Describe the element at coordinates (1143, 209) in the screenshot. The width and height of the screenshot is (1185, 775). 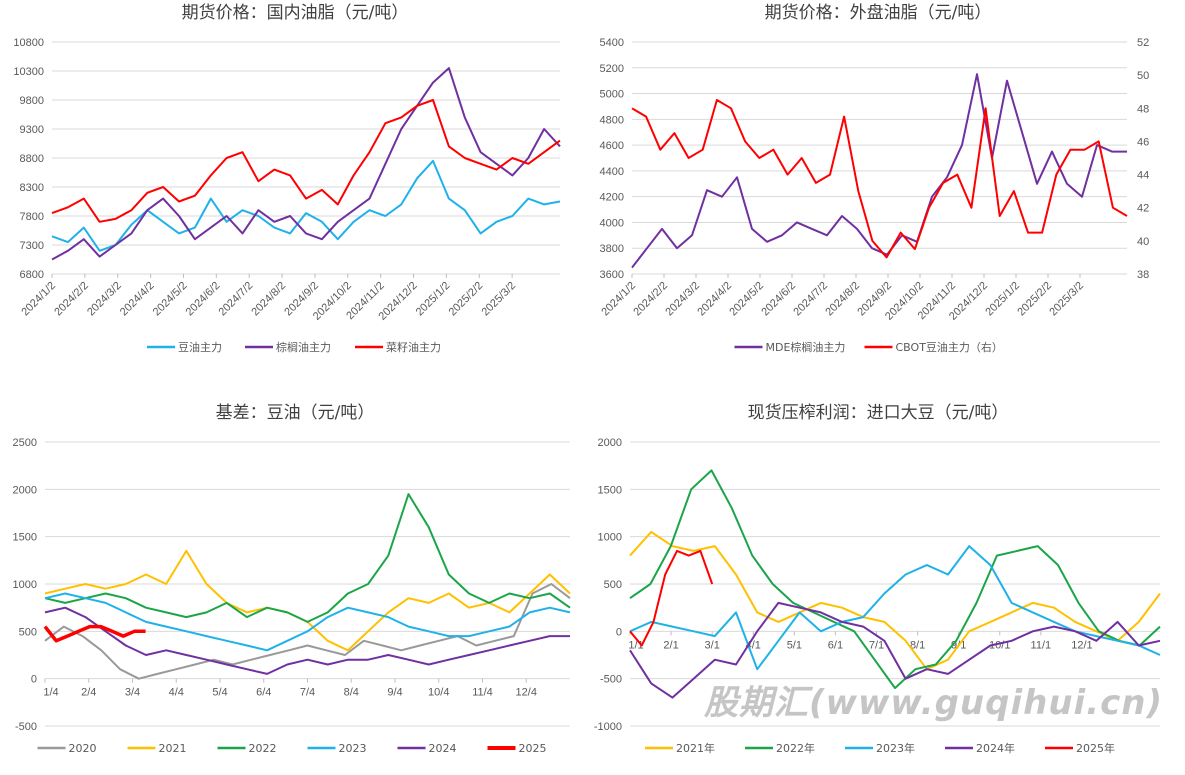
I see `y2-tick-label: 42` at that location.